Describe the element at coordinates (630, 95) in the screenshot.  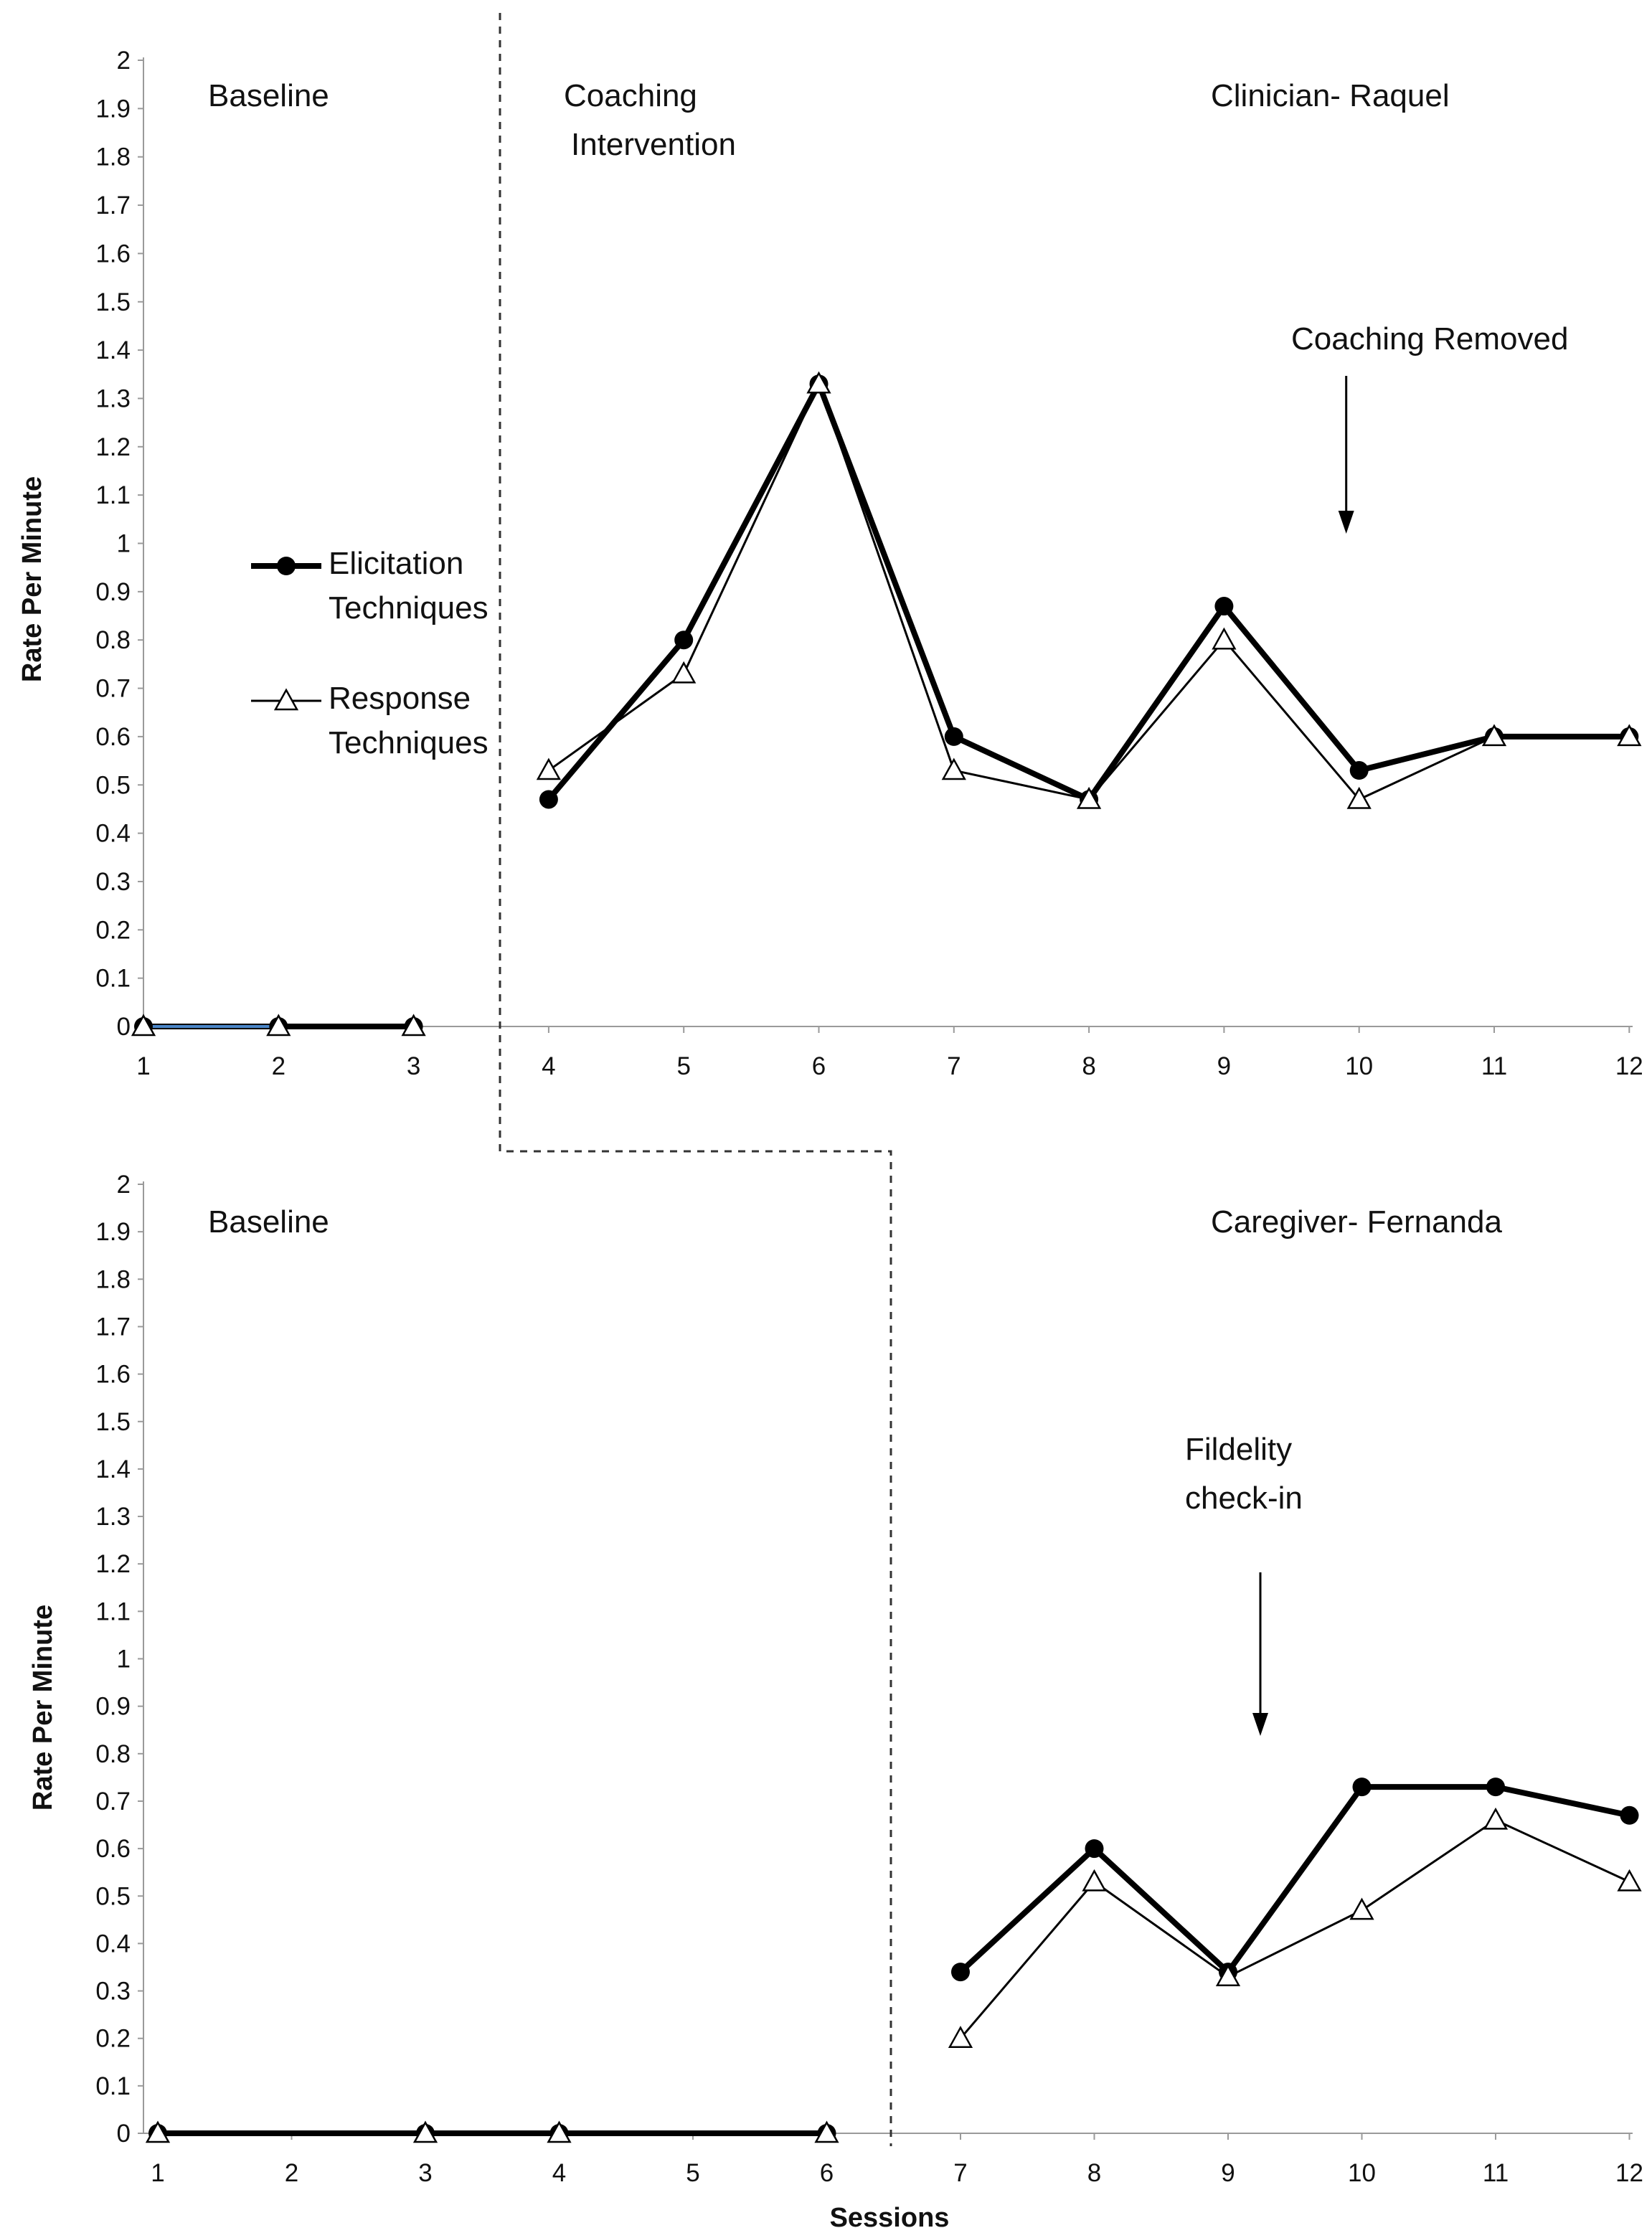
I see `phase-label-intervention: Coaching` at that location.